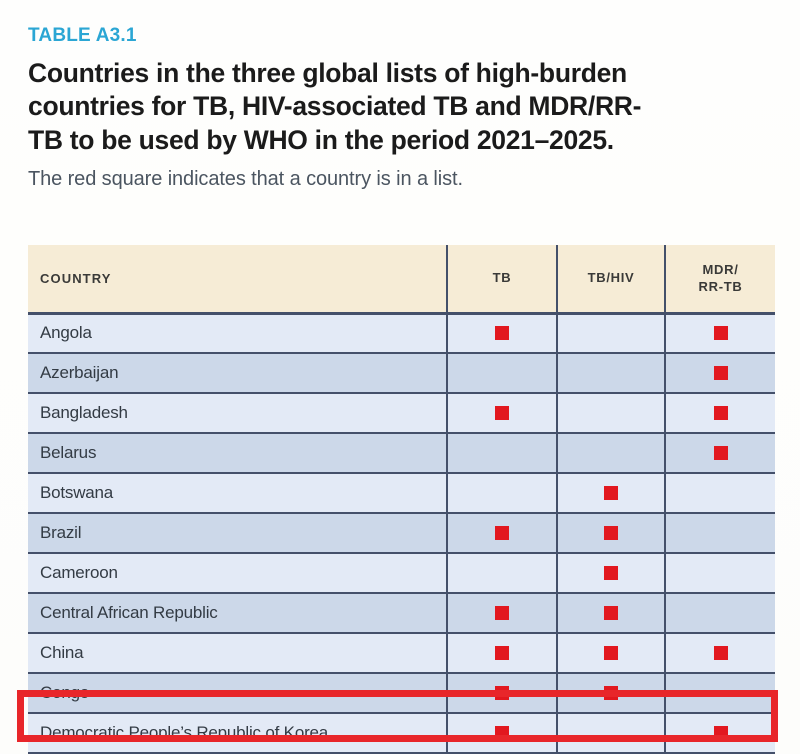  I want to click on column-header-mdr-rr-tb: MDR/ RR-TB, so click(719, 279).